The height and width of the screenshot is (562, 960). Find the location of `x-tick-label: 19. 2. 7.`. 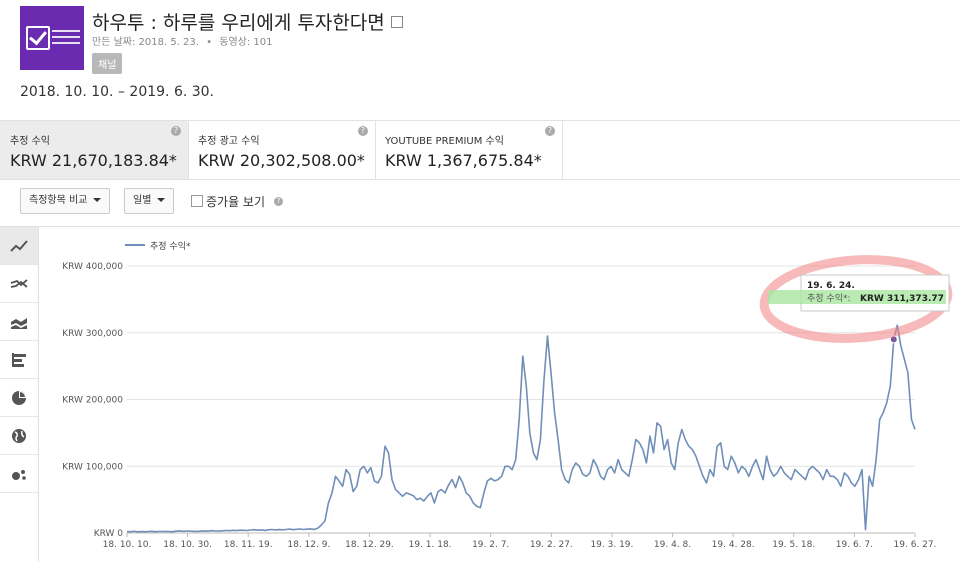

x-tick-label: 19. 2. 7. is located at coordinates (490, 545).